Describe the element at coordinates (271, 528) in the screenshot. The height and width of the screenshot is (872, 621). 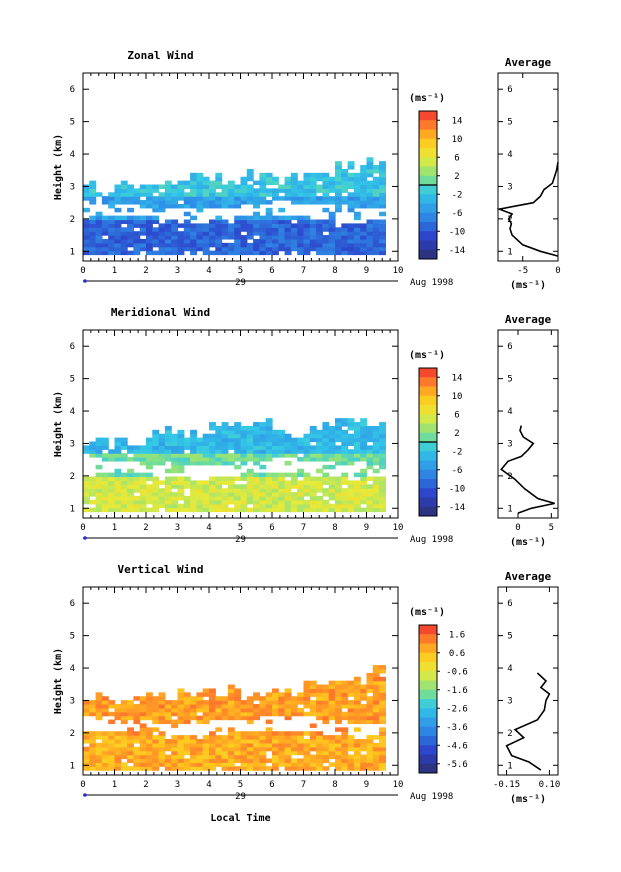
I see `x-tick-label: 6` at that location.